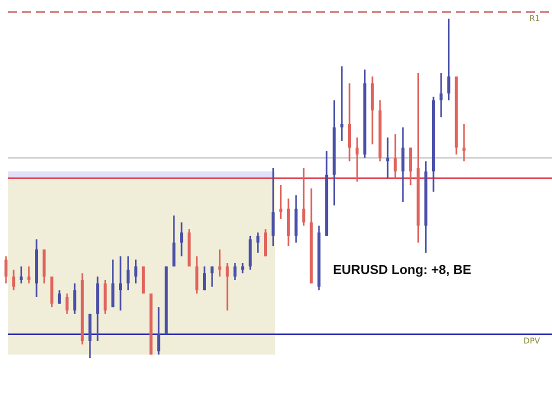 The width and height of the screenshot is (552, 395). I want to click on ref-line-label: R1, so click(534, 18).